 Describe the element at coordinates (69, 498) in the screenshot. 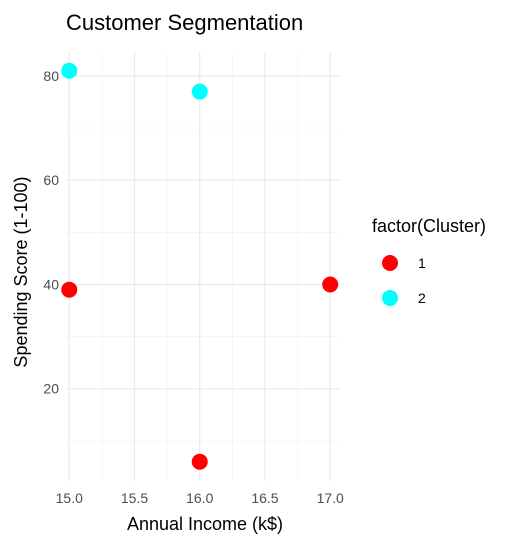

I see `x-tick-label: 15.0` at that location.